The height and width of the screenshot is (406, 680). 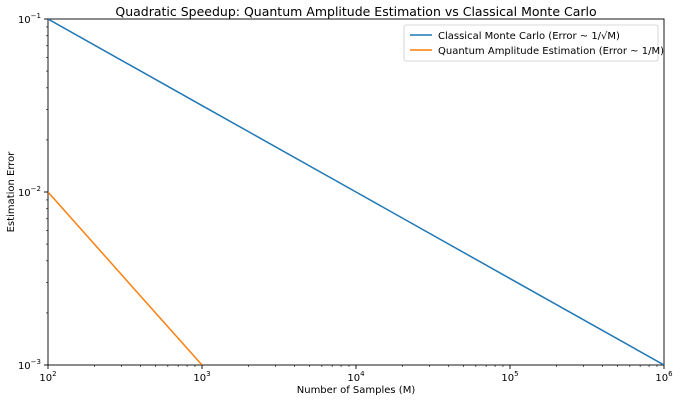 What do you see at coordinates (664, 377) in the screenshot?
I see `x-tick-label: 10⁶` at bounding box center [664, 377].